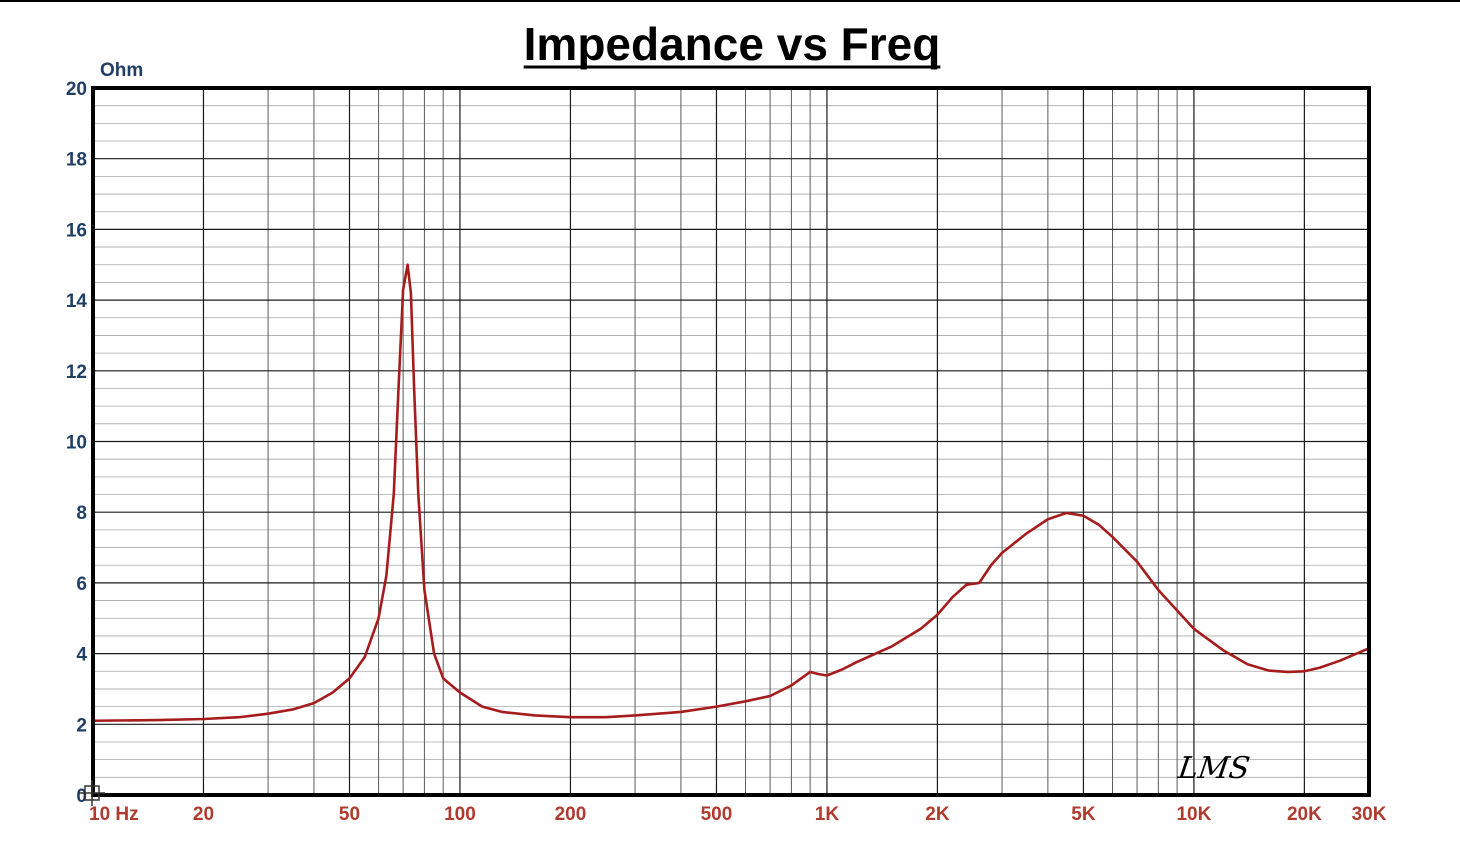 The width and height of the screenshot is (1460, 846). Describe the element at coordinates (121, 70) in the screenshot. I see `y-axis-unit-label: Ohm` at that location.